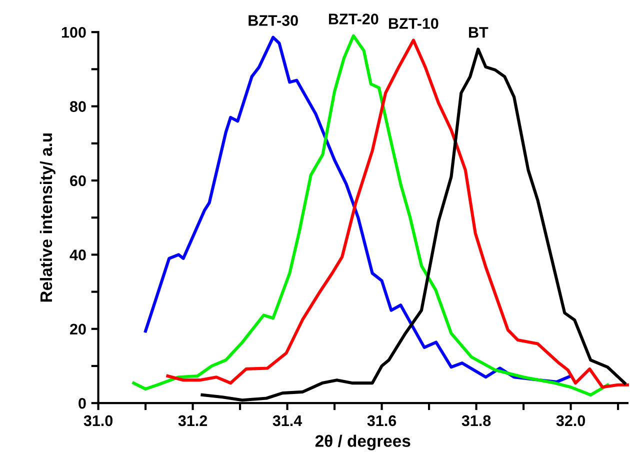  Describe the element at coordinates (273, 20) in the screenshot. I see `series-label: BZT-30` at that location.